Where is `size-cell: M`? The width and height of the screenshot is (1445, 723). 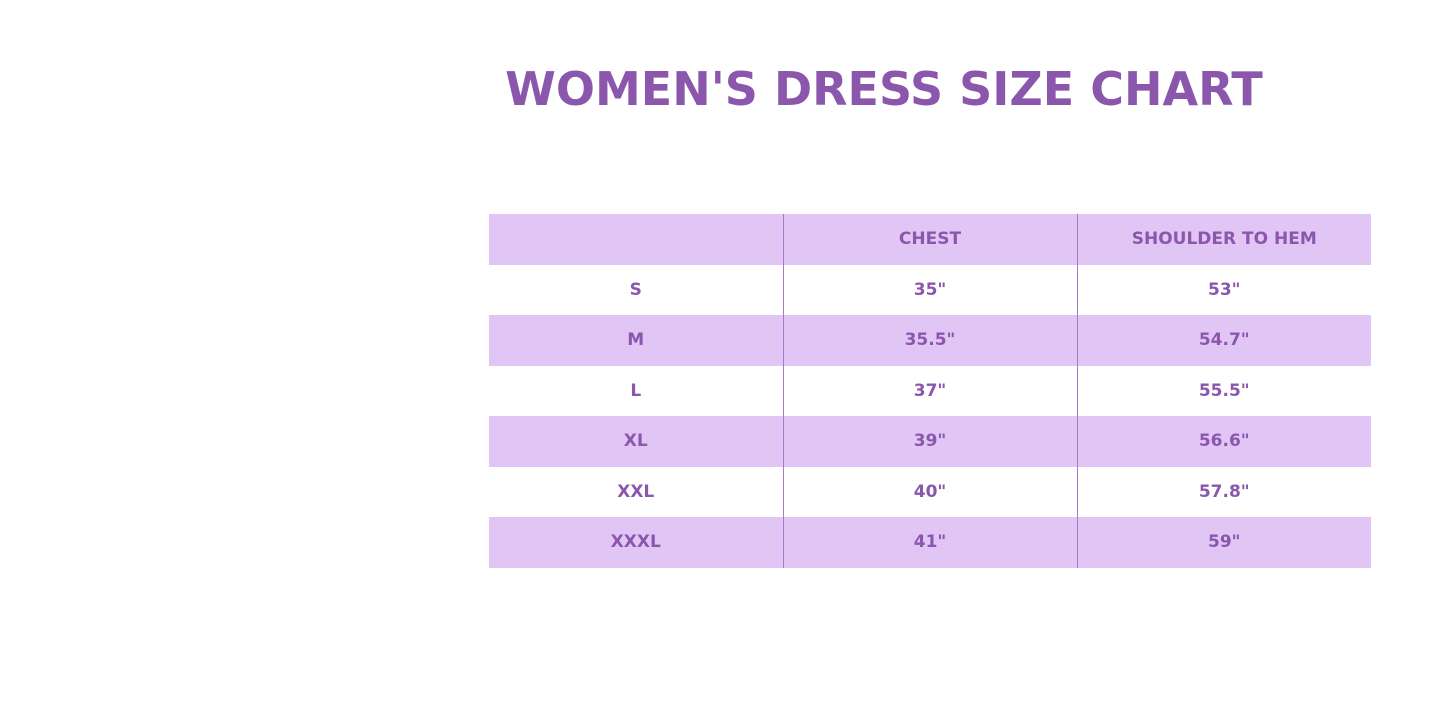
size-cell: M is located at coordinates (636, 340).